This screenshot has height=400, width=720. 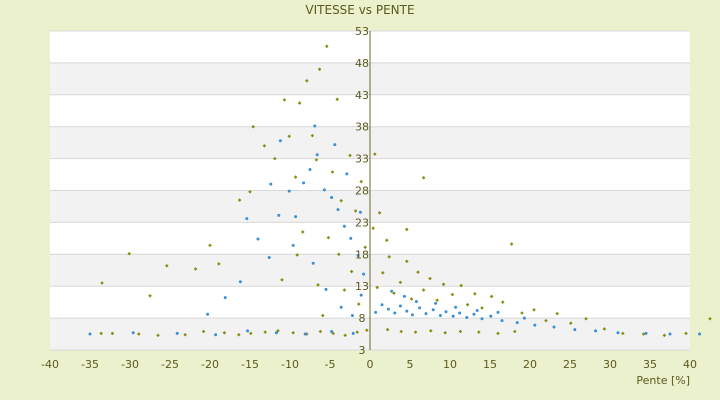 What do you see at coordinates (362, 254) in the screenshot?
I see `y-tick-label: 18` at bounding box center [362, 254].